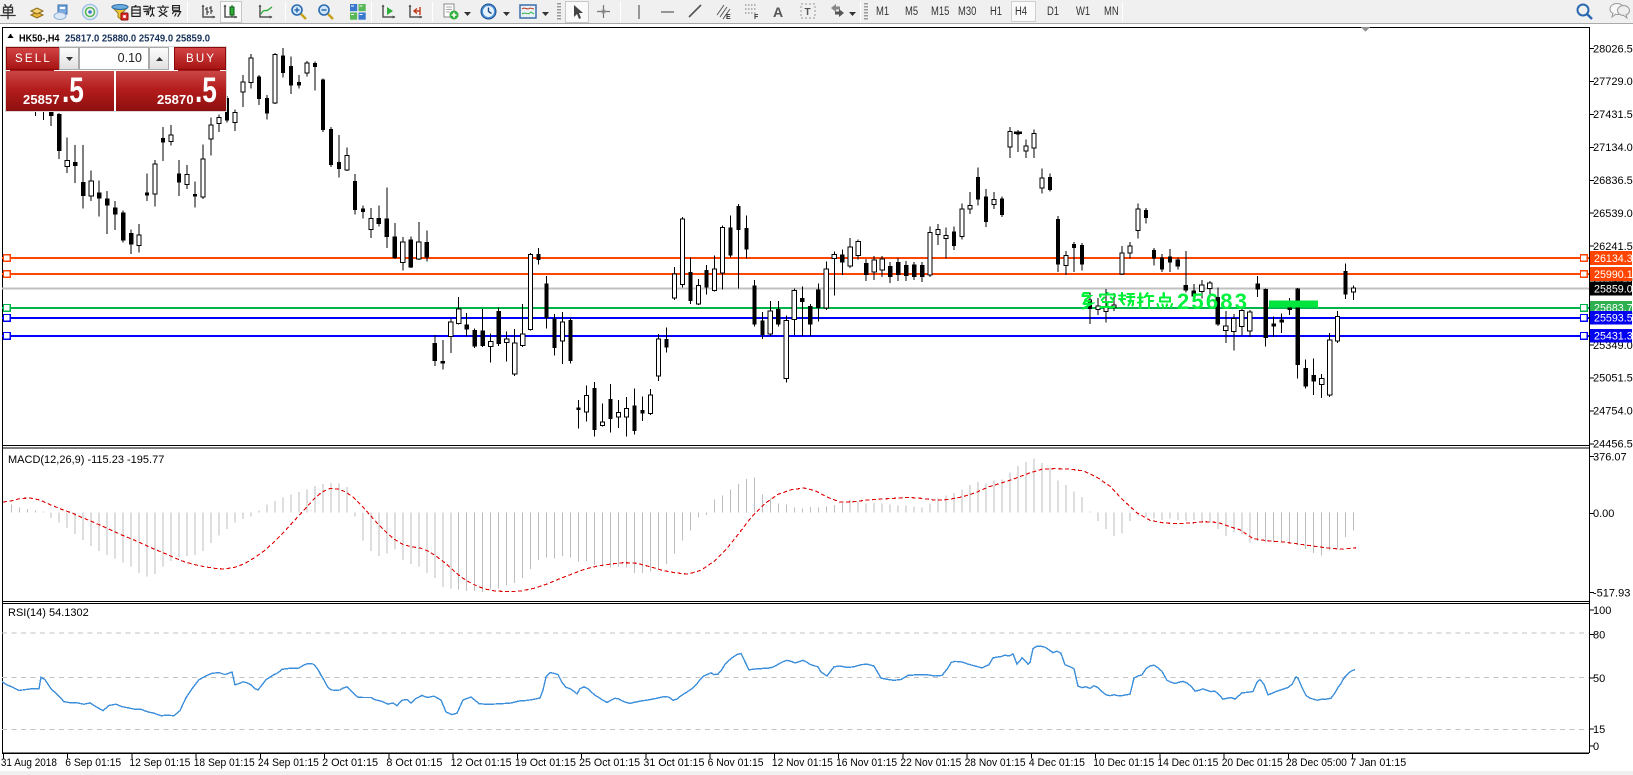 The height and width of the screenshot is (775, 1633). What do you see at coordinates (1603, 514) in the screenshot?
I see `svg-text: 0.00` at bounding box center [1603, 514].